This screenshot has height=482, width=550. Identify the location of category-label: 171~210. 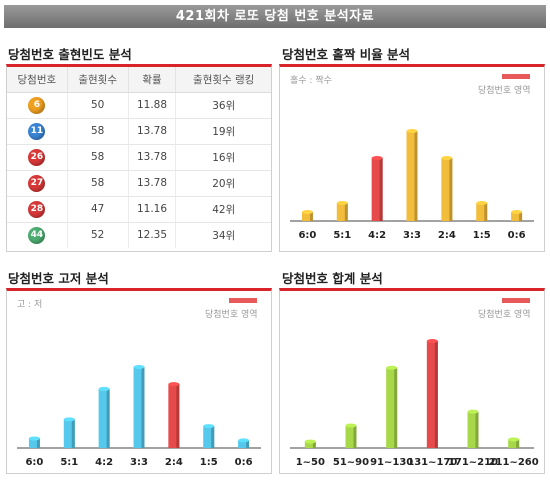
(473, 462).